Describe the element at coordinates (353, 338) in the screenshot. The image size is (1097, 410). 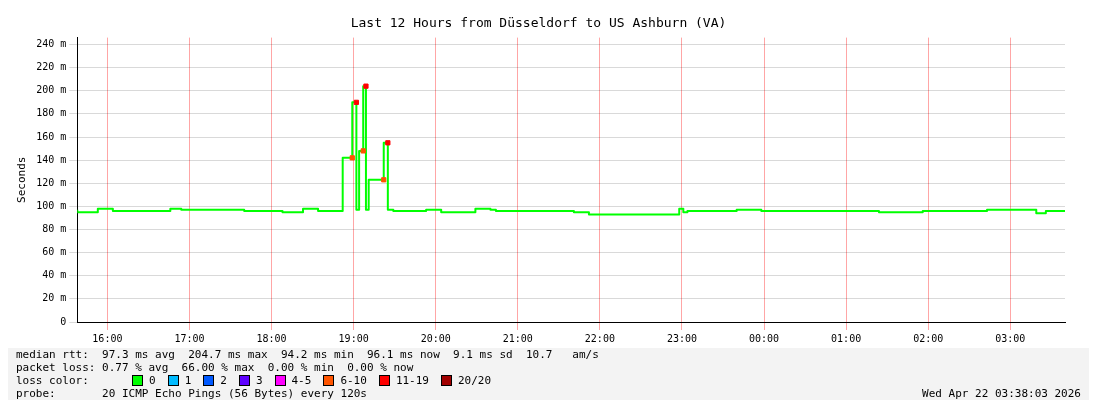
I see `x-tick-label: 19:00` at that location.